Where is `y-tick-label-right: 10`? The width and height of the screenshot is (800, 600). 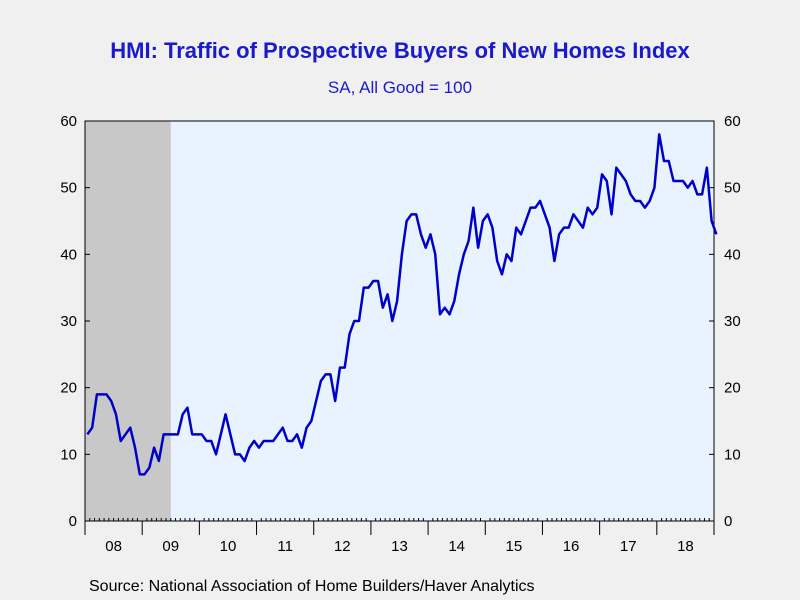 y-tick-label-right: 10 is located at coordinates (732, 454).